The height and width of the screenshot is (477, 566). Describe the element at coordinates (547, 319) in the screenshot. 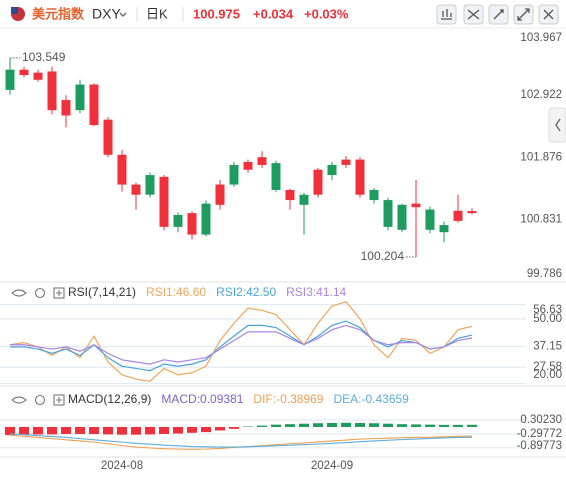

I see `y-tick-label: 50.00` at that location.